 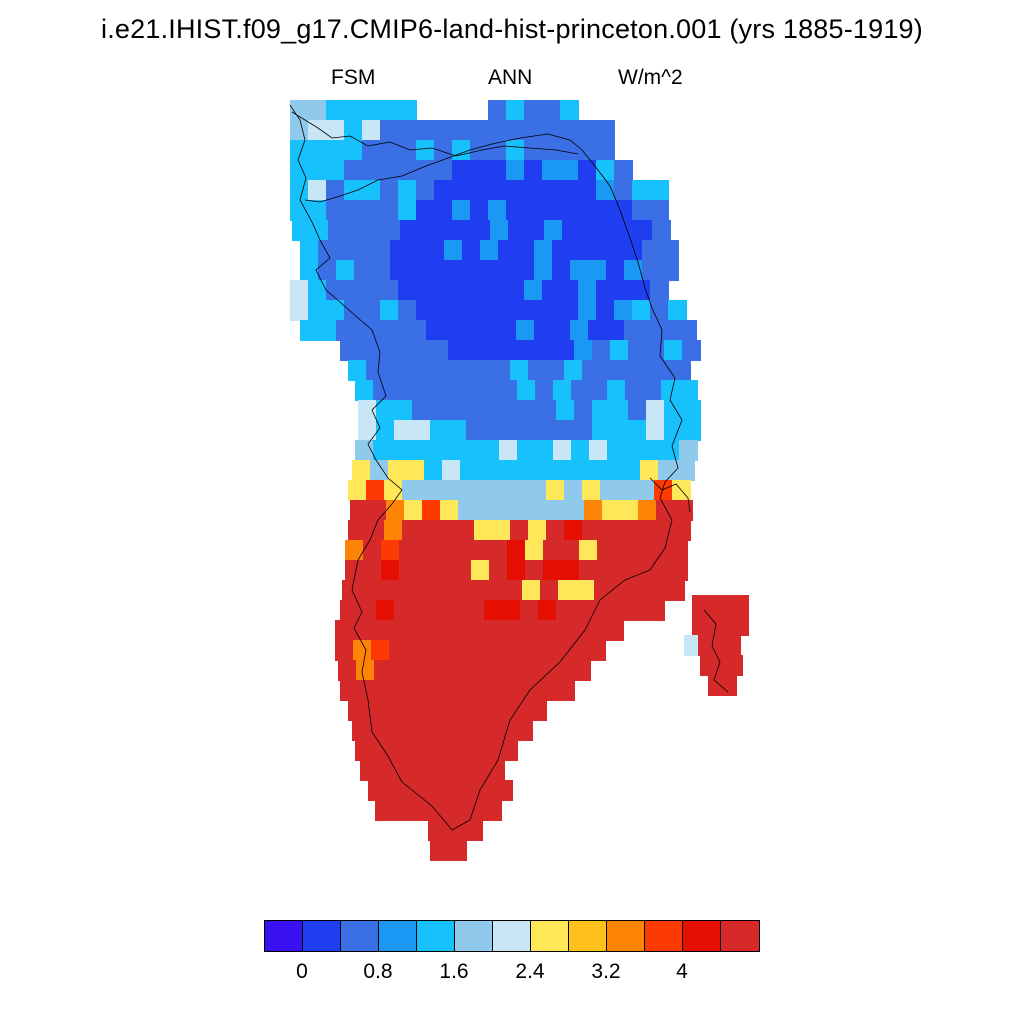 I want to click on units-label: W/m^2, so click(x=650, y=77).